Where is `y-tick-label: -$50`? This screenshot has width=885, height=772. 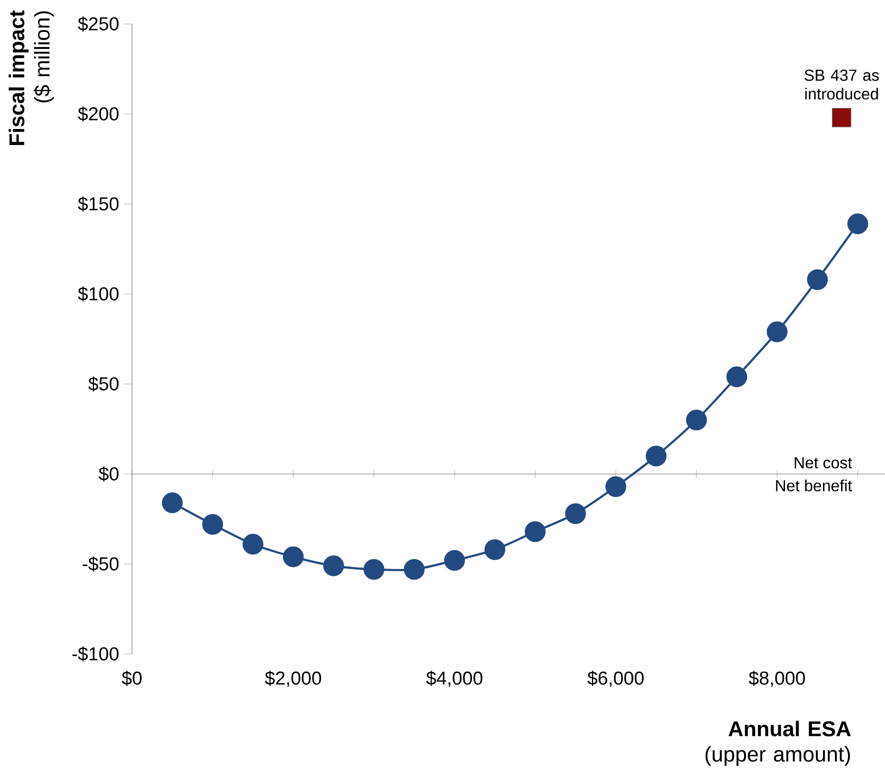
y-tick-label: -$50 is located at coordinates (100, 564).